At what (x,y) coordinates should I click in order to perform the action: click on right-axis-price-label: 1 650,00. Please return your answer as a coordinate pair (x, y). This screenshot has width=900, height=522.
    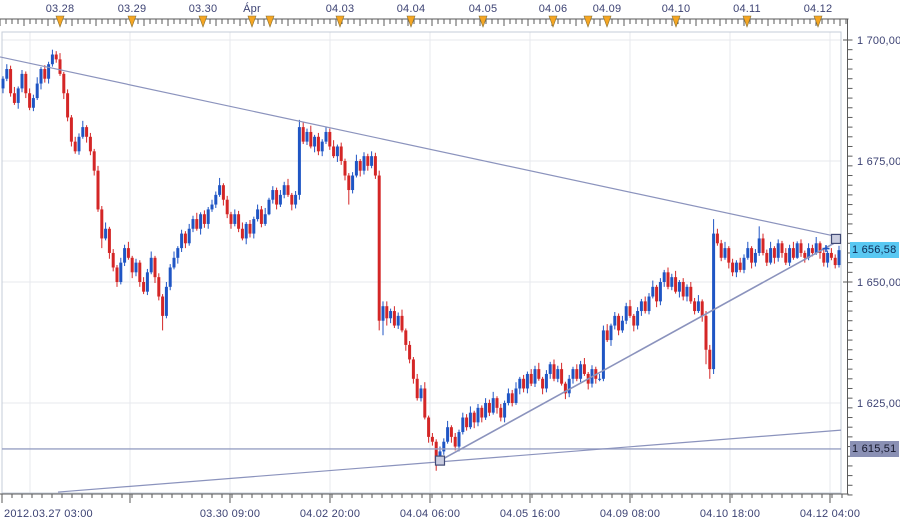
    Looking at the image, I should click on (878, 283).